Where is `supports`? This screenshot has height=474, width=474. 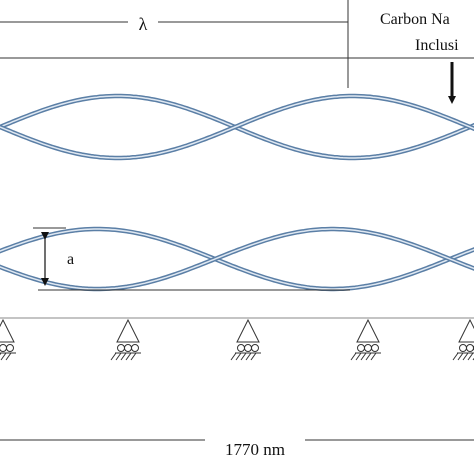
supports is located at coordinates (237, 339).